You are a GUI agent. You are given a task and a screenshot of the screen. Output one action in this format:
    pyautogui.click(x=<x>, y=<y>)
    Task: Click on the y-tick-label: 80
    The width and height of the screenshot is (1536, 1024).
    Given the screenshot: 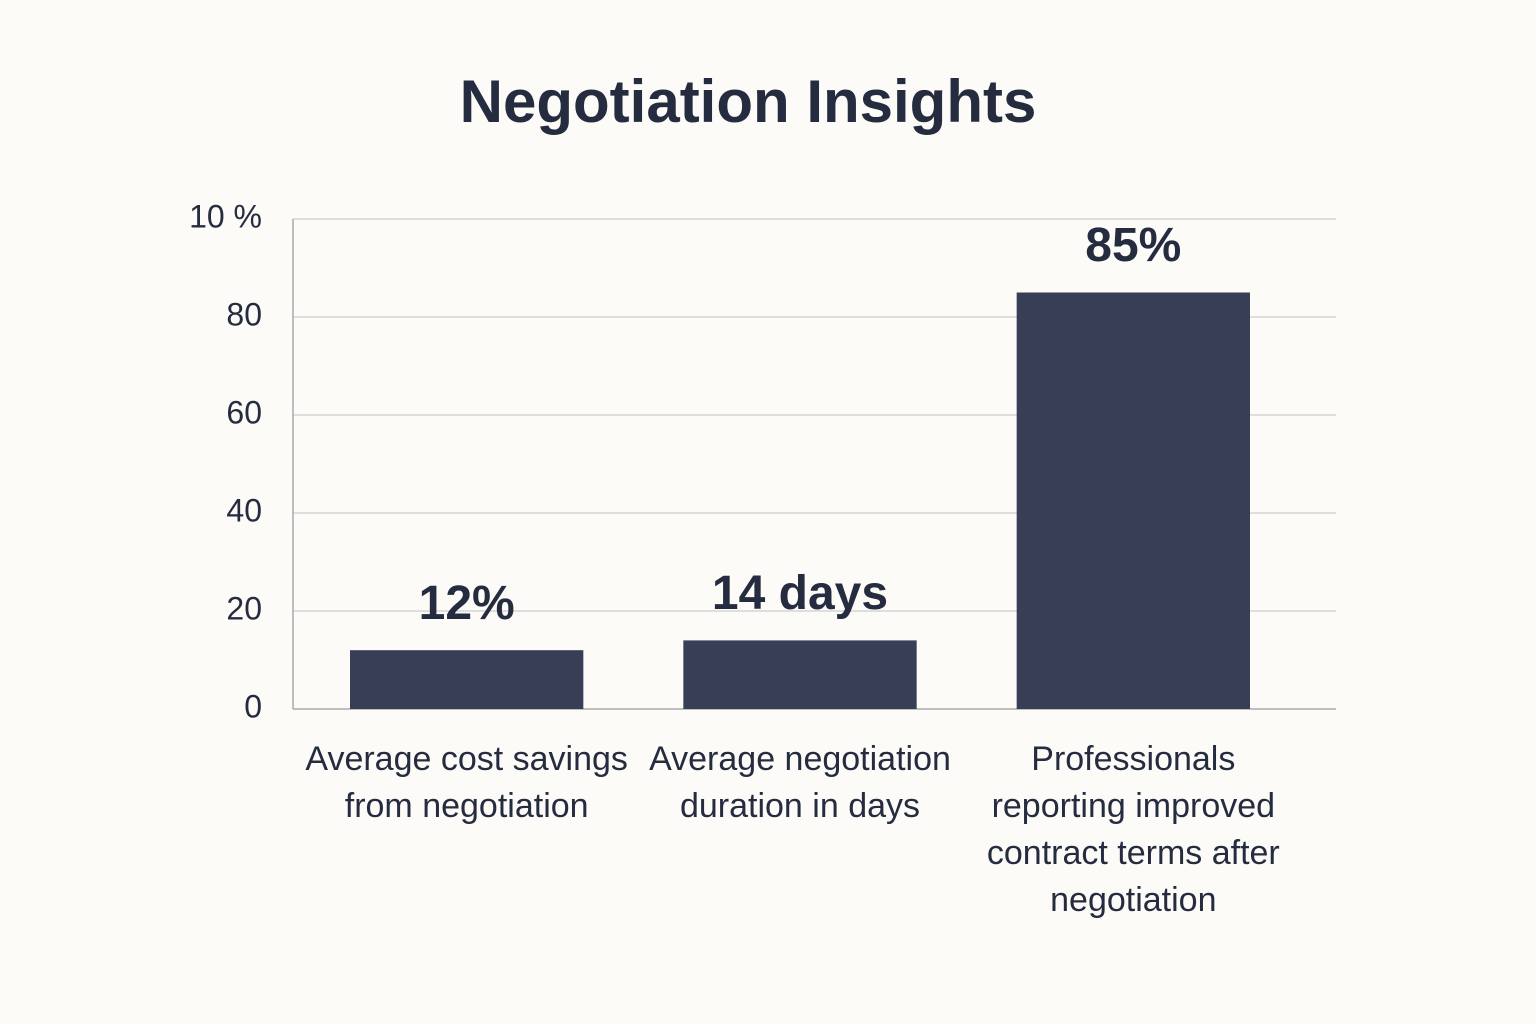 What is the action you would take?
    pyautogui.click(x=244, y=314)
    